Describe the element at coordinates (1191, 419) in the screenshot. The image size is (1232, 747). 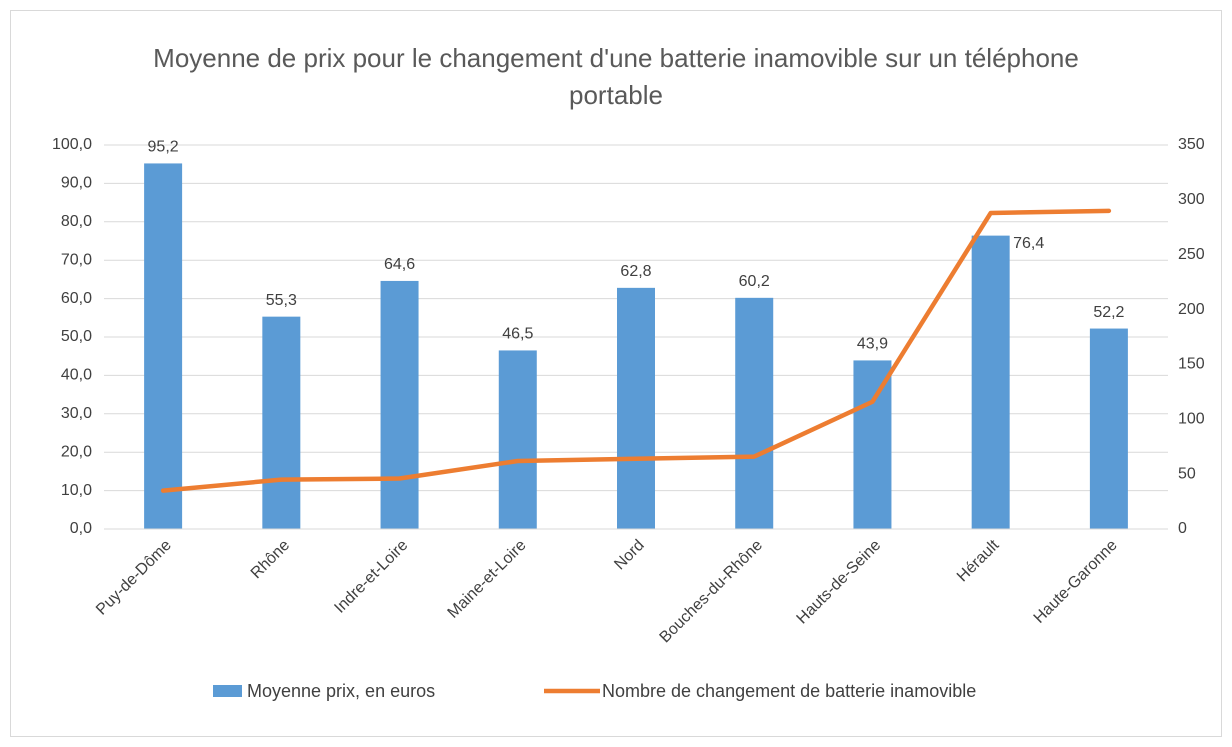
I see `y2-tick-label: 100` at that location.